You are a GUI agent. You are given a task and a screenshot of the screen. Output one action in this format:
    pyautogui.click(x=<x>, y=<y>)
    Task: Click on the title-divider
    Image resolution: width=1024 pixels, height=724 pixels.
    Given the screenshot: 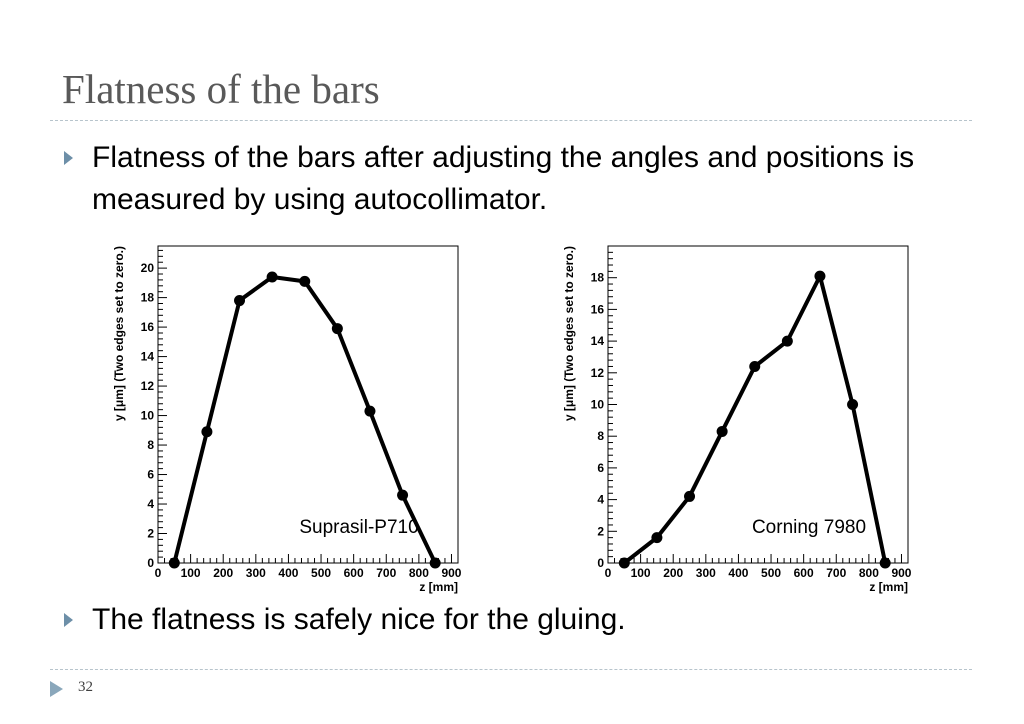 What is the action you would take?
    pyautogui.click(x=511, y=120)
    